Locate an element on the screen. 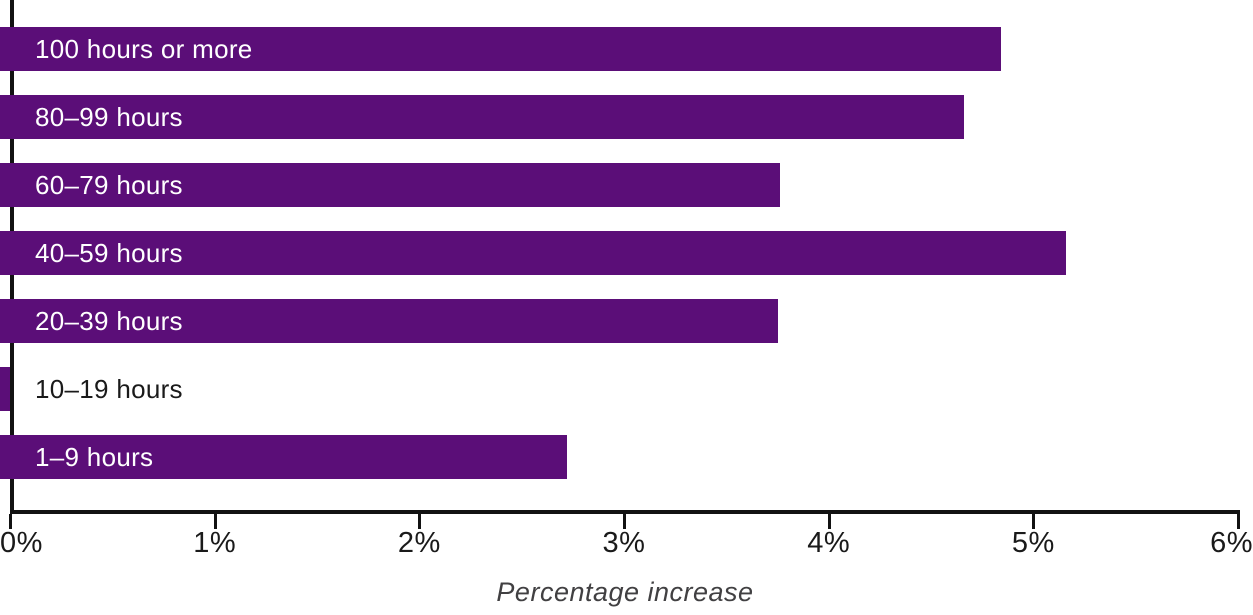  x-axis-line is located at coordinates (625, 512).